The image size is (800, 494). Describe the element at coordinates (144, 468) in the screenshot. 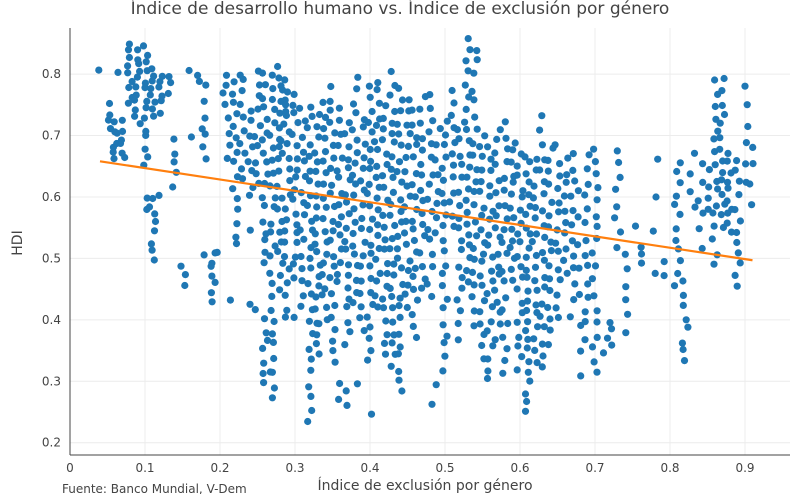

I see `x-tick-label: 0.1` at that location.